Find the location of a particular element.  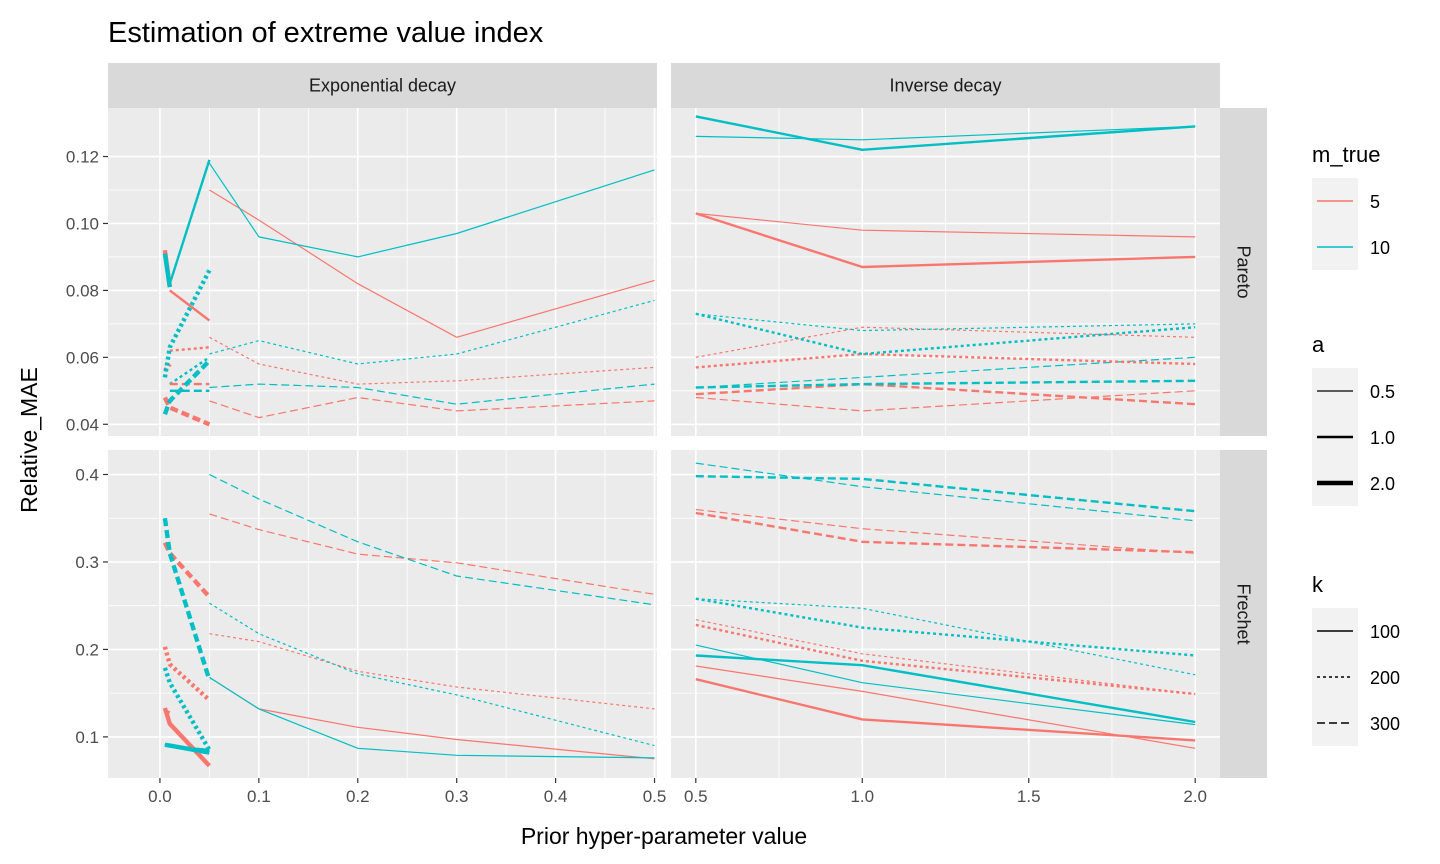

series-line-mtrue5-a2.0-k200 is located at coordinates (186, 674).